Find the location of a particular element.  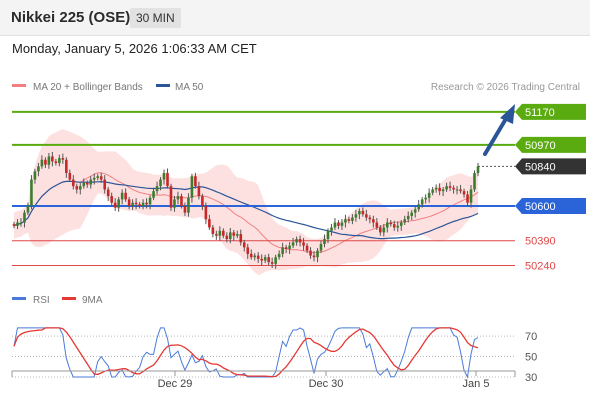

legend-ma50-label: MA 50 is located at coordinates (189, 87).